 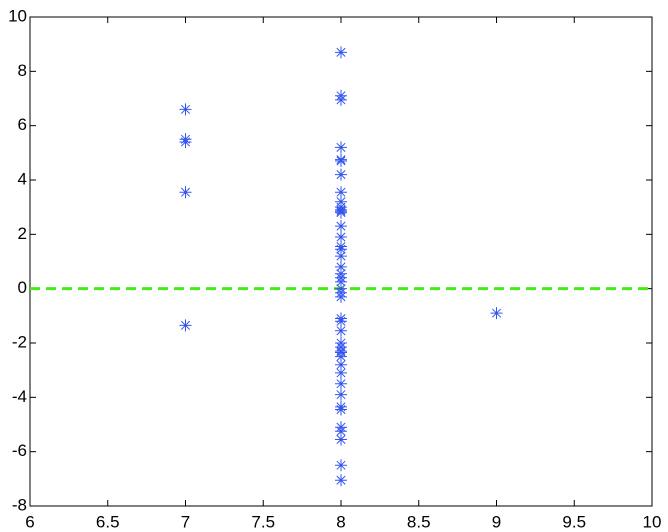 I want to click on x-tick-label: 7, so click(x=185, y=521).